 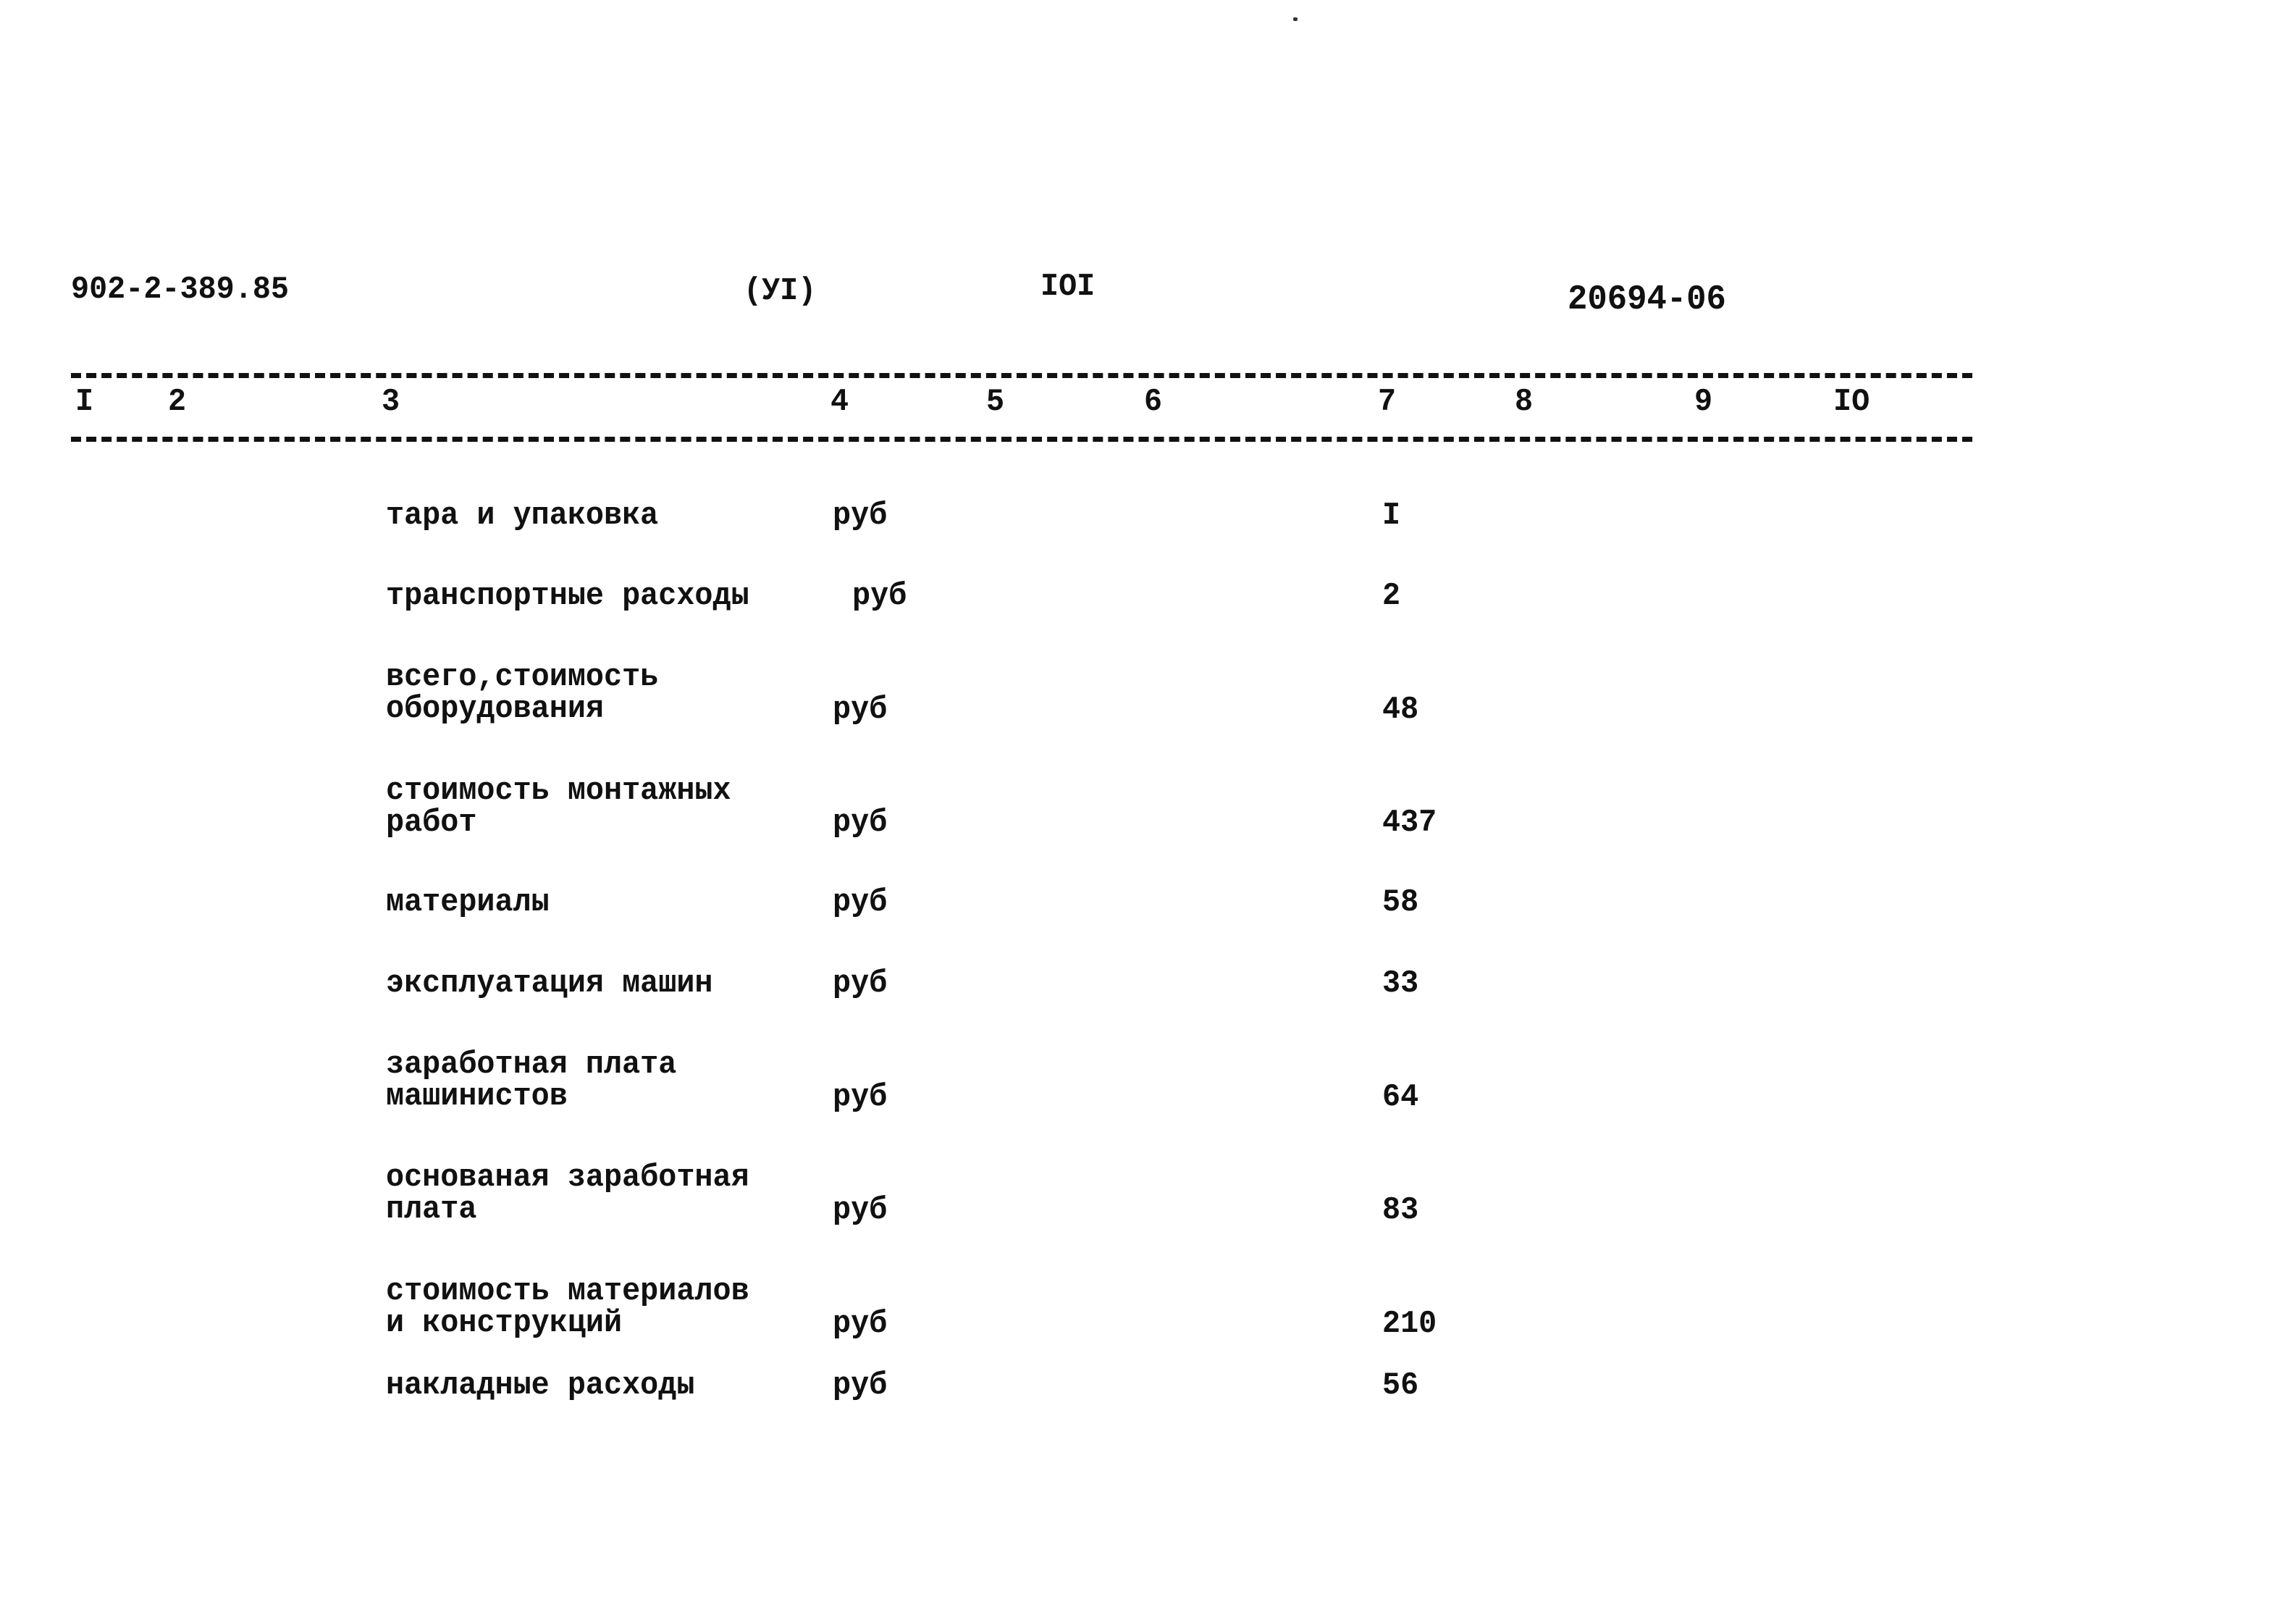 I want to click on column-number: 3, so click(x=391, y=402).